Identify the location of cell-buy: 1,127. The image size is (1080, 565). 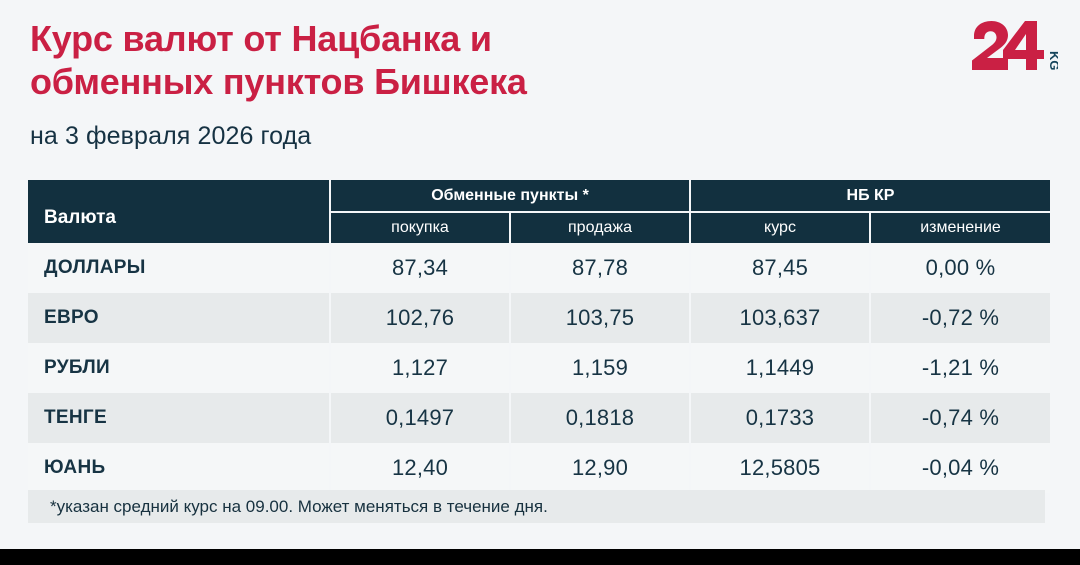
(419, 368).